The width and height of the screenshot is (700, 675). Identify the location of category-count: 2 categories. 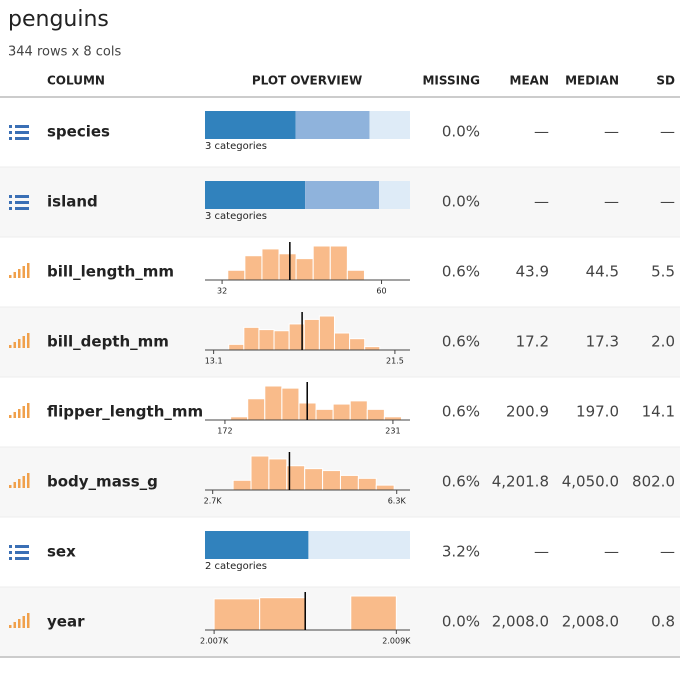
(236, 566).